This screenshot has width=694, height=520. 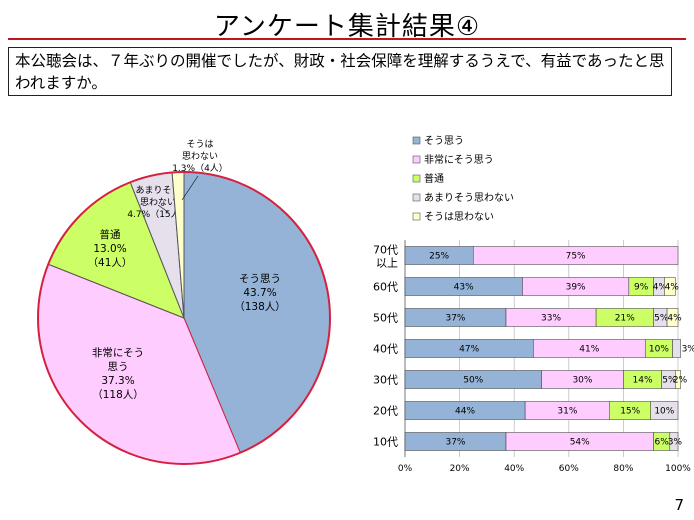 I want to click on bar-value-label: 39%, so click(x=576, y=288).